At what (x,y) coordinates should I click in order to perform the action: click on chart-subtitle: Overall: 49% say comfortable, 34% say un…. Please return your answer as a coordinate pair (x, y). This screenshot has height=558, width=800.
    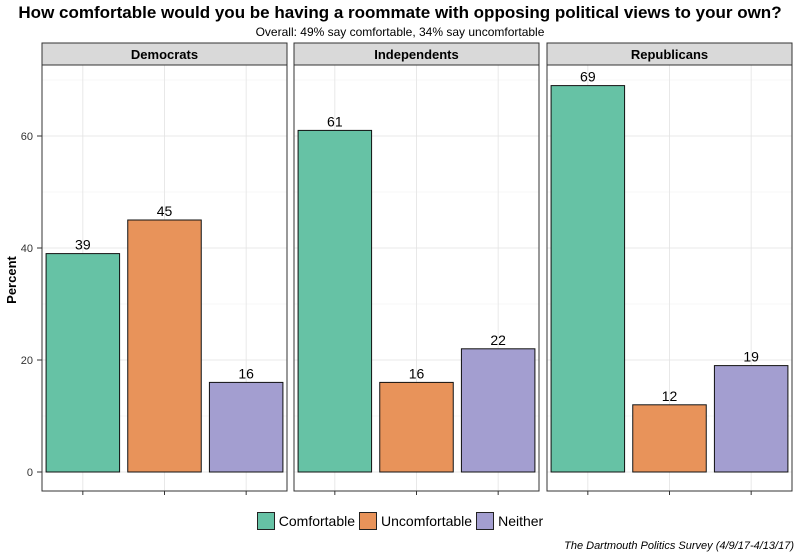
    Looking at the image, I should click on (400, 32).